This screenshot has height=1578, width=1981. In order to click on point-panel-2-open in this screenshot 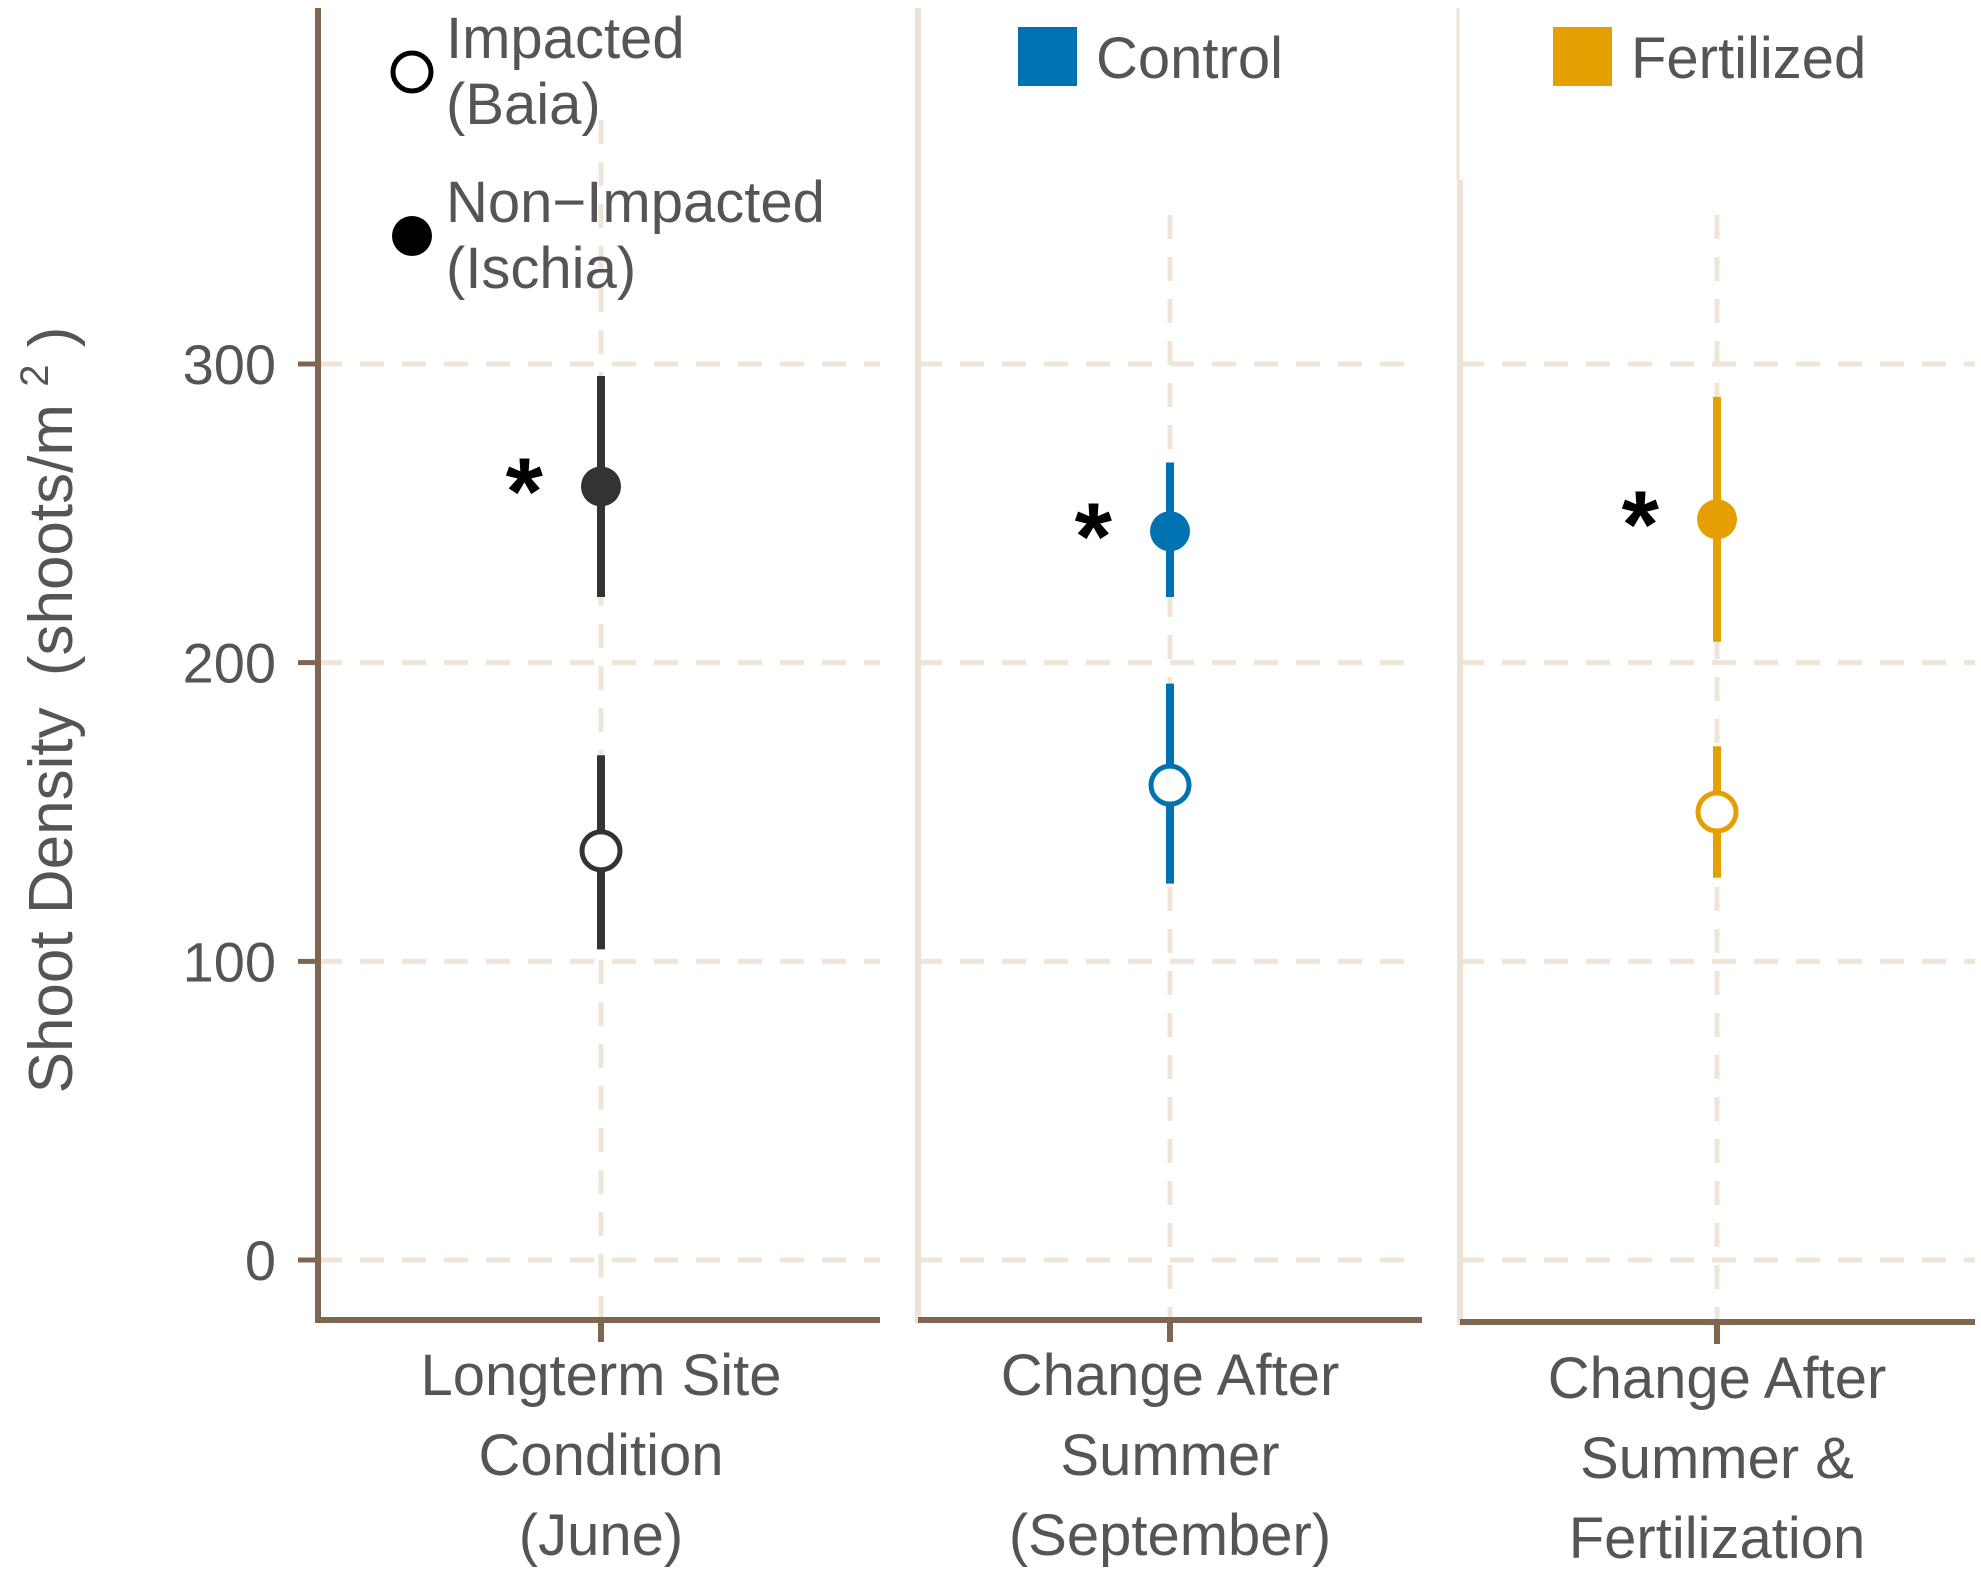, I will do `click(1170, 785)`.